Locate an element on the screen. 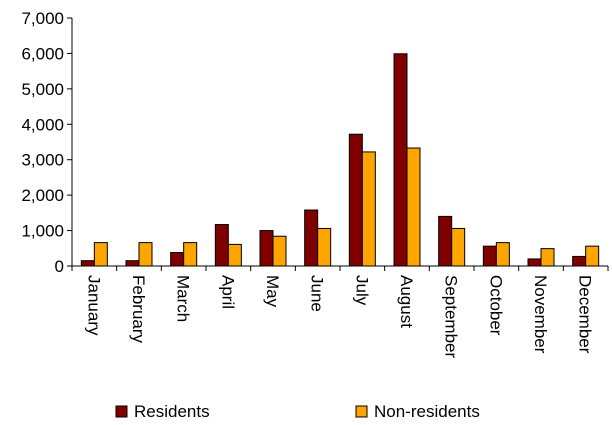 This screenshot has width=612, height=425. bar-residents-december is located at coordinates (579, 261).